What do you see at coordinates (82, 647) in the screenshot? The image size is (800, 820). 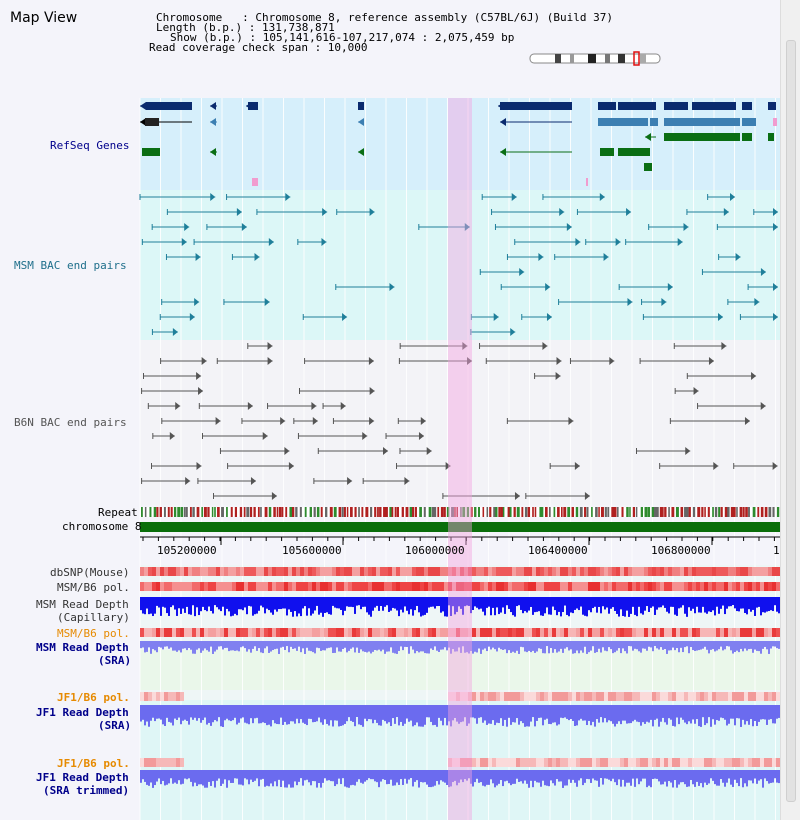 I see `track-label-msm-depth-sra: MSM Read Depth` at bounding box center [82, 647].